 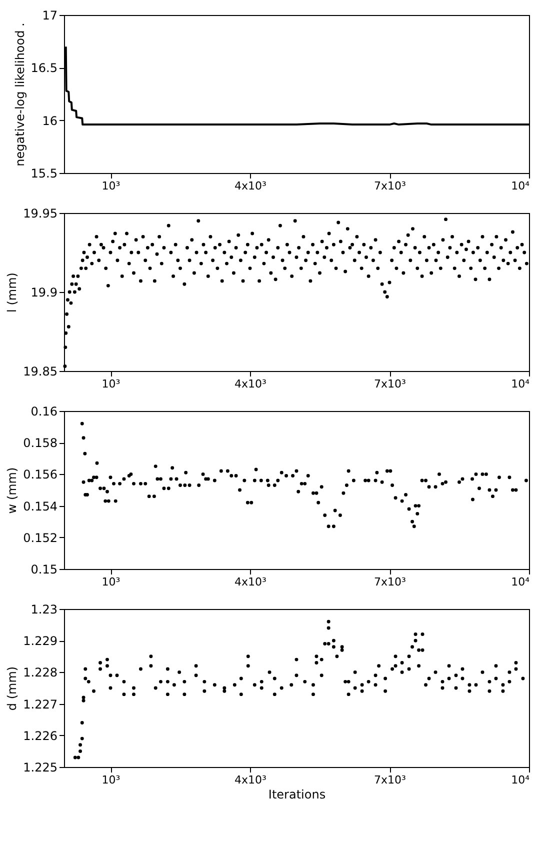 What do you see at coordinates (40, 506) in the screenshot?
I see `y-tick-label: 0.154` at bounding box center [40, 506].